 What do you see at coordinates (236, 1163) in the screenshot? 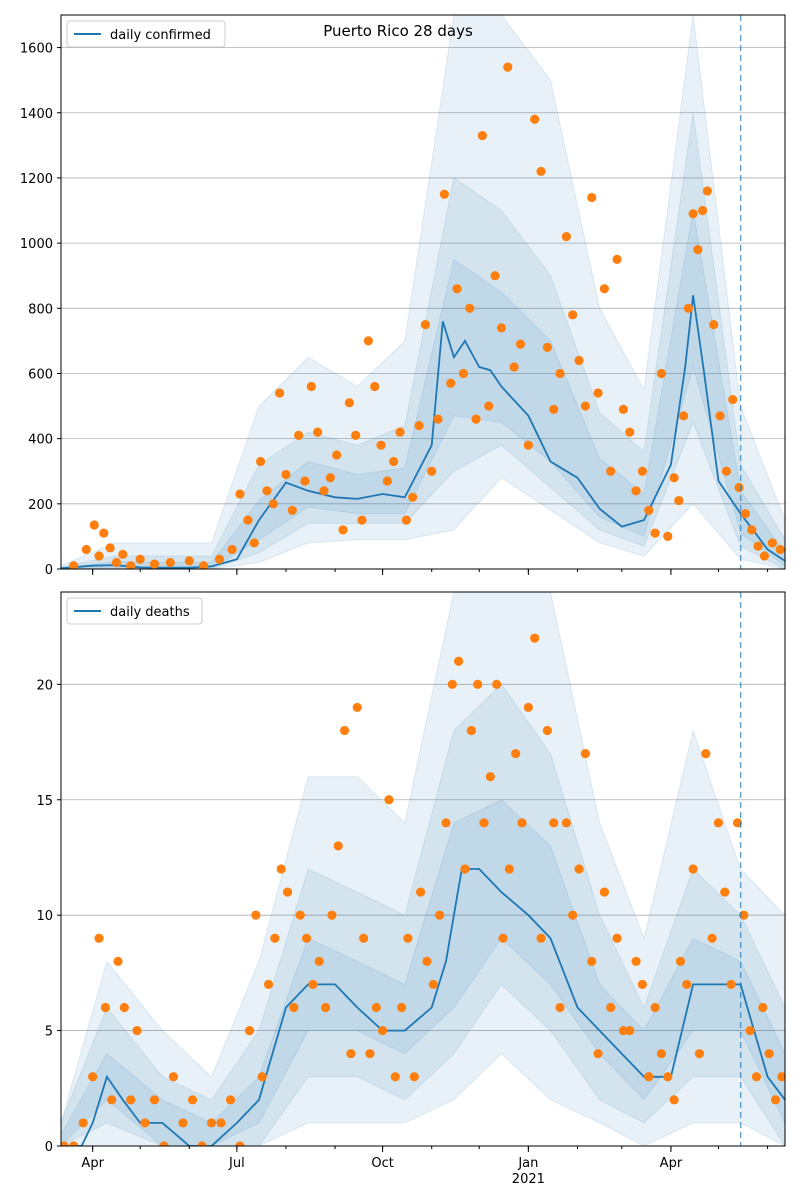
I see `x-tick-label: Jul` at bounding box center [236, 1163].